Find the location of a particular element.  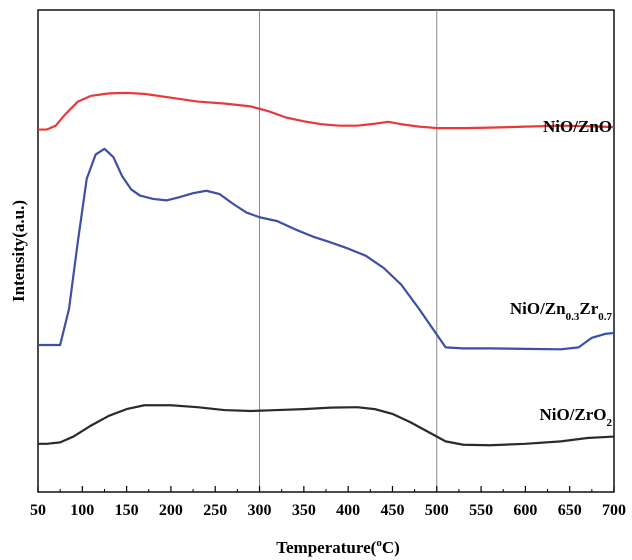

x-tick-label-100: 100 is located at coordinates (82, 510).